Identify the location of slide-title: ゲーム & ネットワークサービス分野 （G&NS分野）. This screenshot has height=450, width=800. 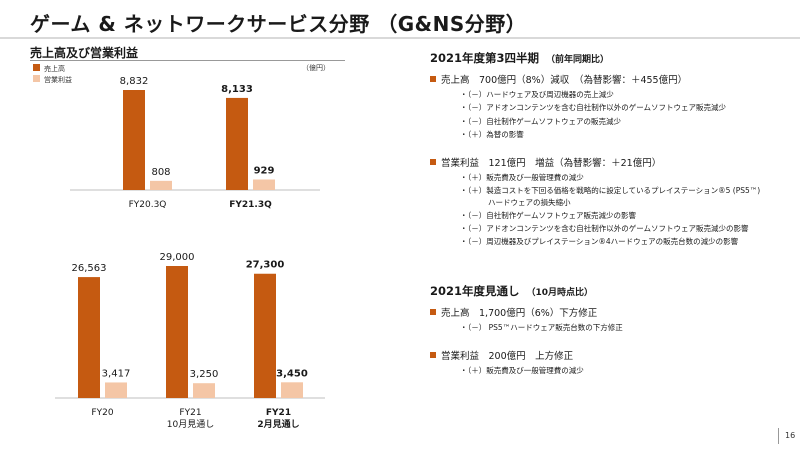
(278, 24).